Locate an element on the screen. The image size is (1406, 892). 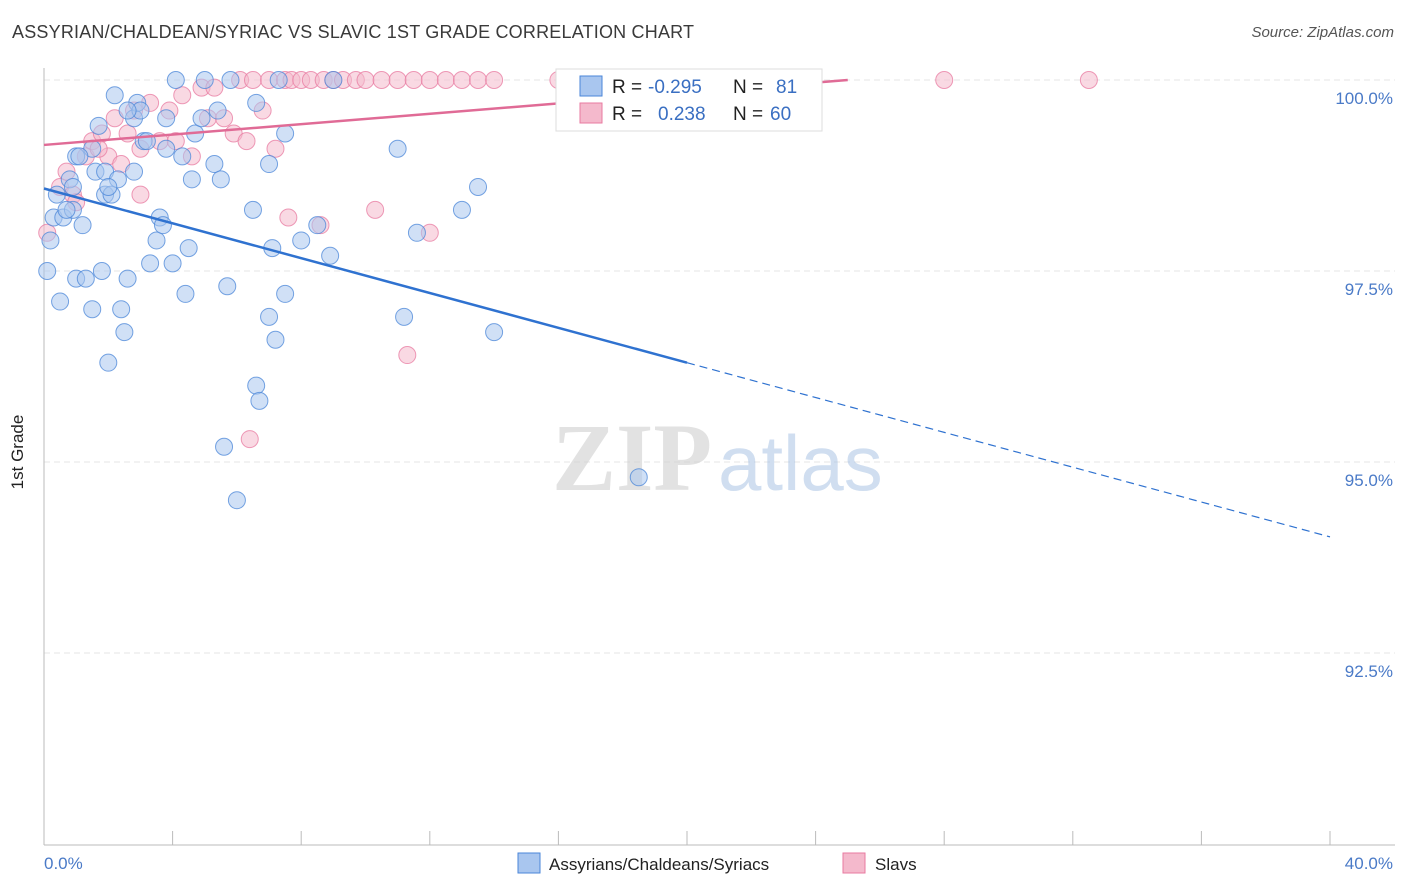
stats-legend: R = -0.295 N = 81 R = 0.238 N = 60 is located at coordinates (689, 100).